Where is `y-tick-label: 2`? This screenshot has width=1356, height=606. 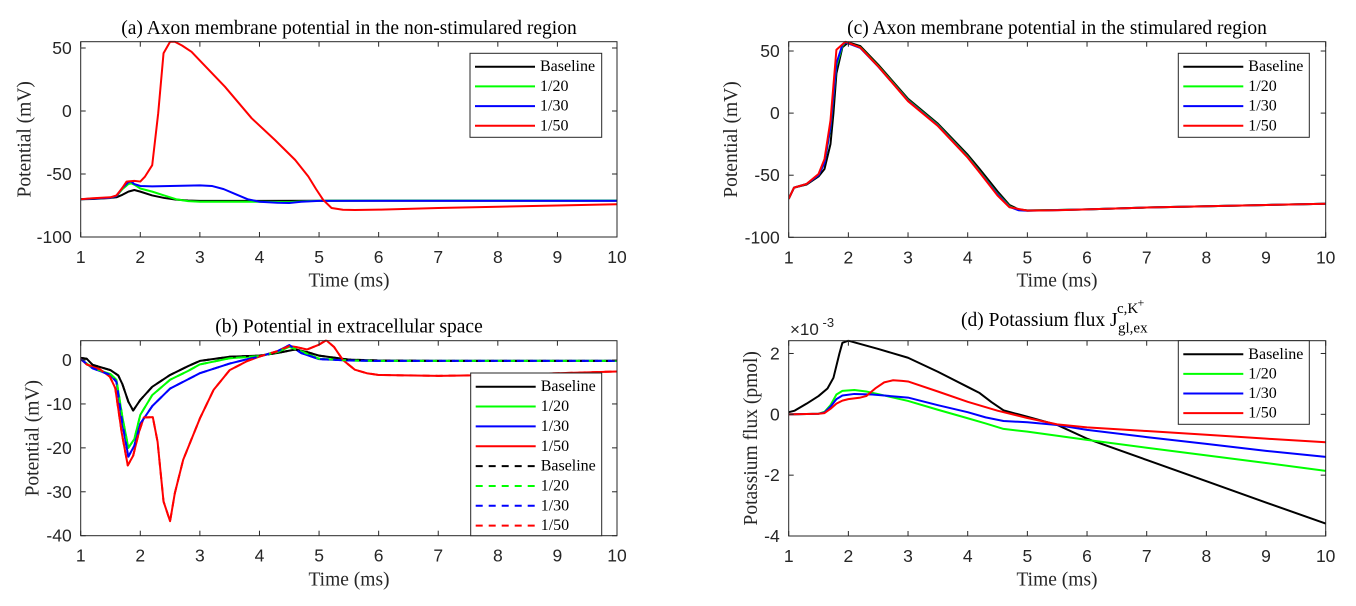
y-tick-label: 2 is located at coordinates (775, 353).